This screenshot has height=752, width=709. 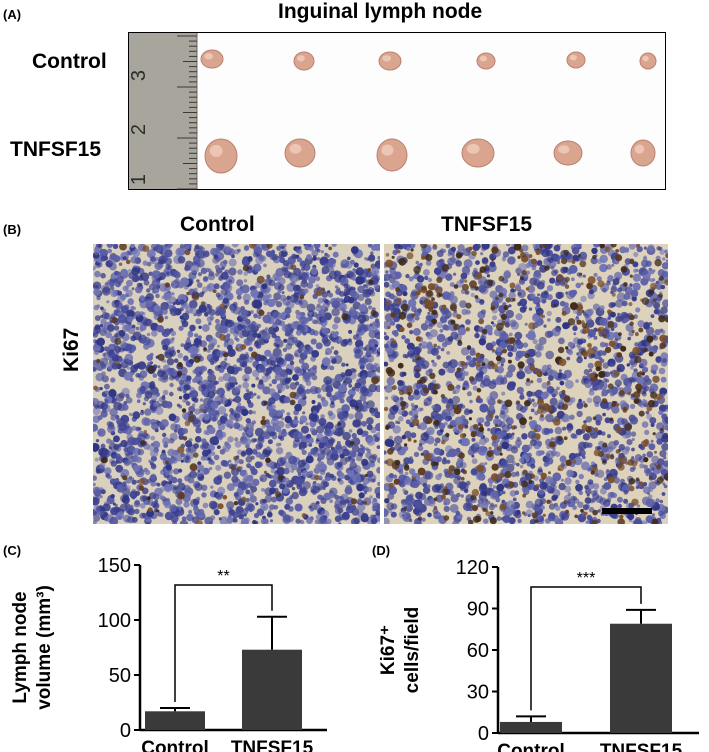 I want to click on significance-label: ***, so click(x=586, y=578).